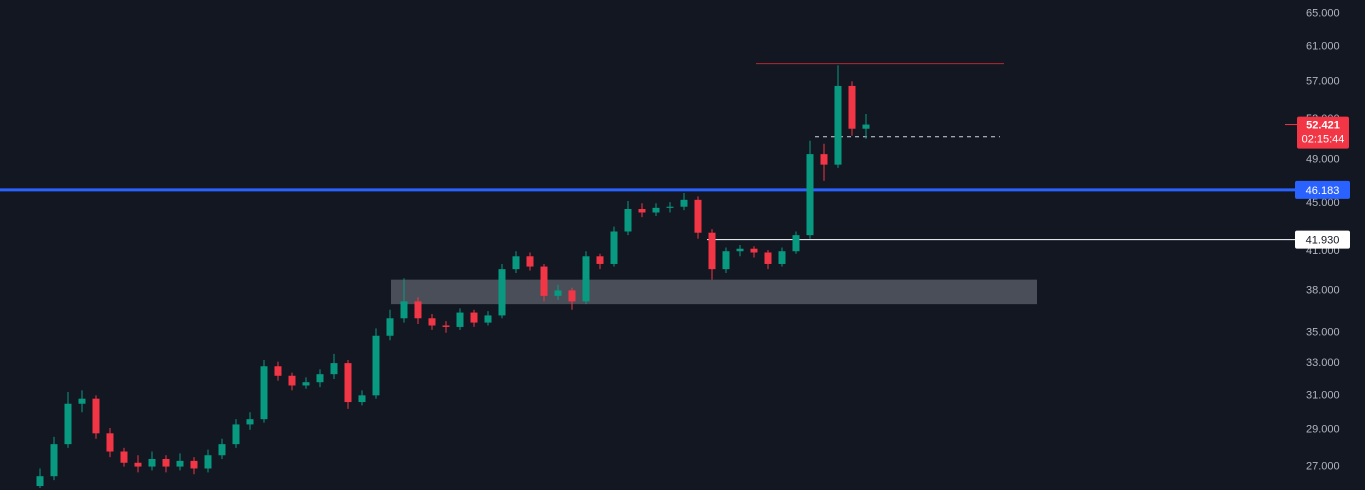  Describe the element at coordinates (1323, 159) in the screenshot. I see `y-tick-label: 49.000` at that location.